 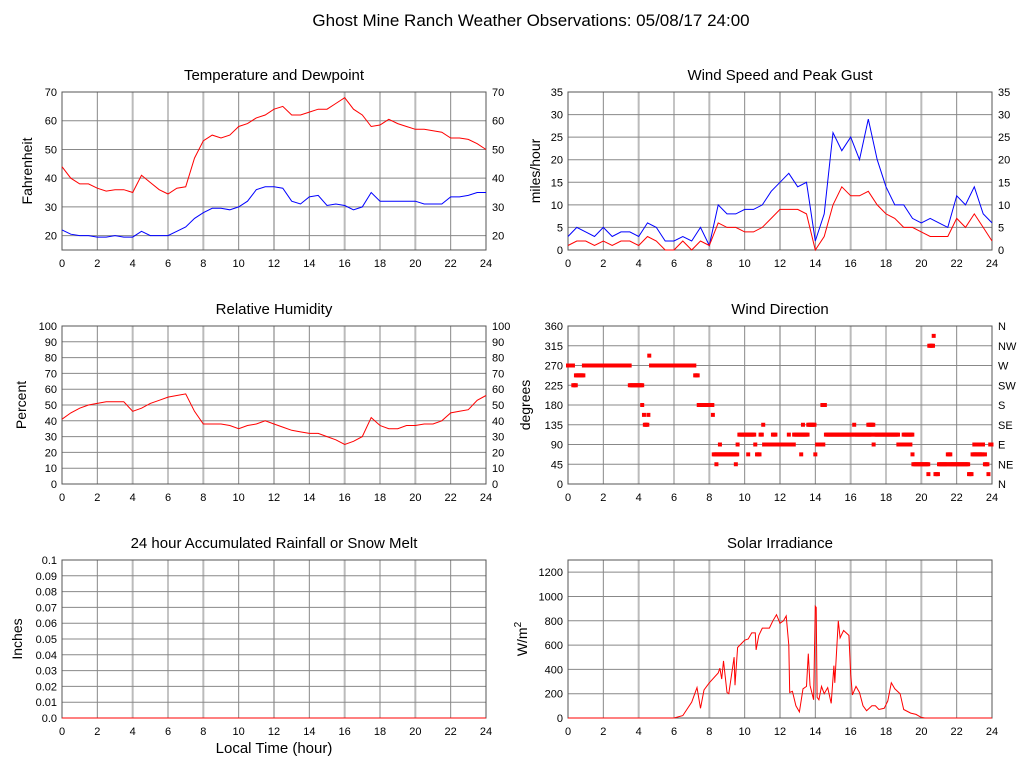 What do you see at coordinates (498, 343) in the screenshot?
I see `right-tick-label: 90` at bounding box center [498, 343].